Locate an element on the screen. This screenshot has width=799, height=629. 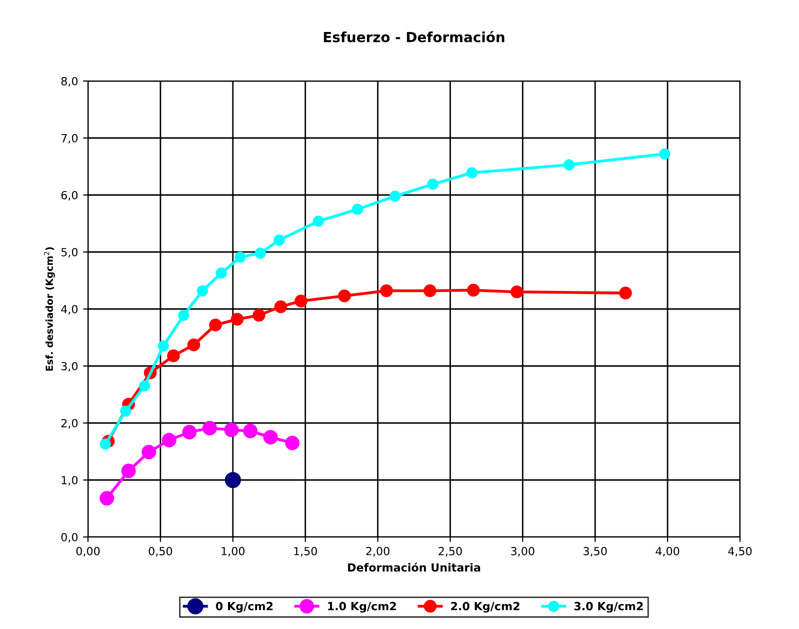
legend-label: 0 Kg/cm2 is located at coordinates (244, 607).